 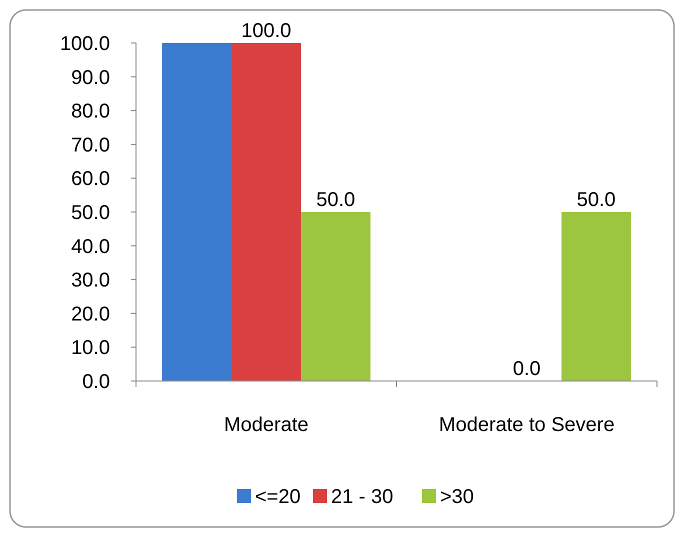 I want to click on y-tick-label: 10.0, so click(x=90, y=348).